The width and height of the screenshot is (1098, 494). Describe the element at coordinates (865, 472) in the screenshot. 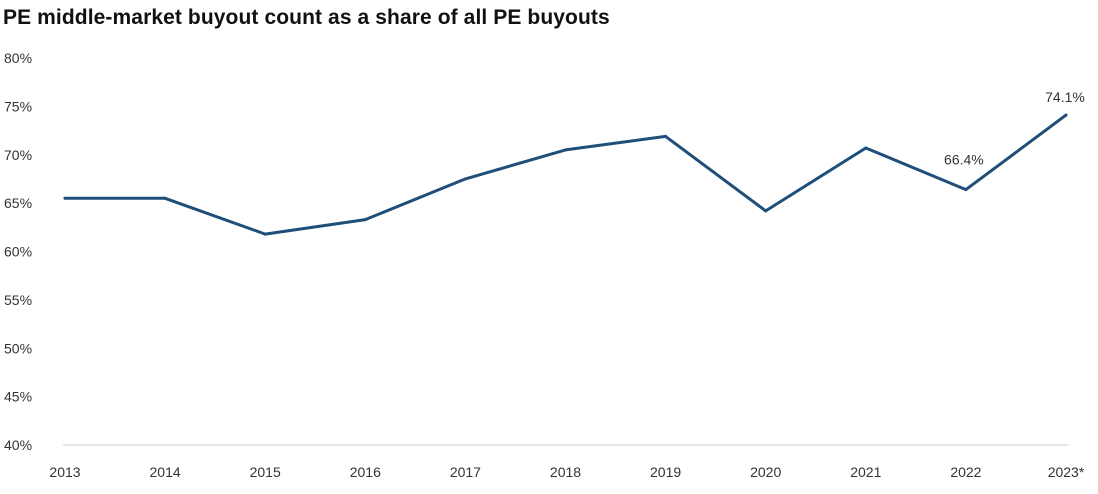

I see `x-tick-label: 2021` at that location.